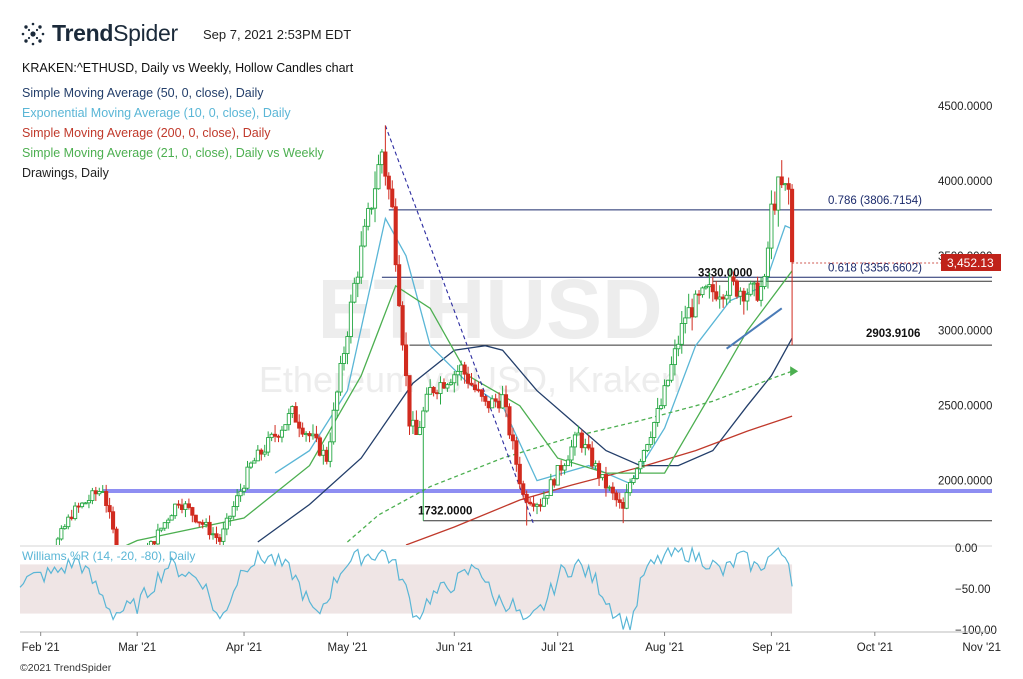  What do you see at coordinates (277, 34) in the screenshot?
I see `timestamp: Sep 7, 2021 2:53PM EDT` at bounding box center [277, 34].